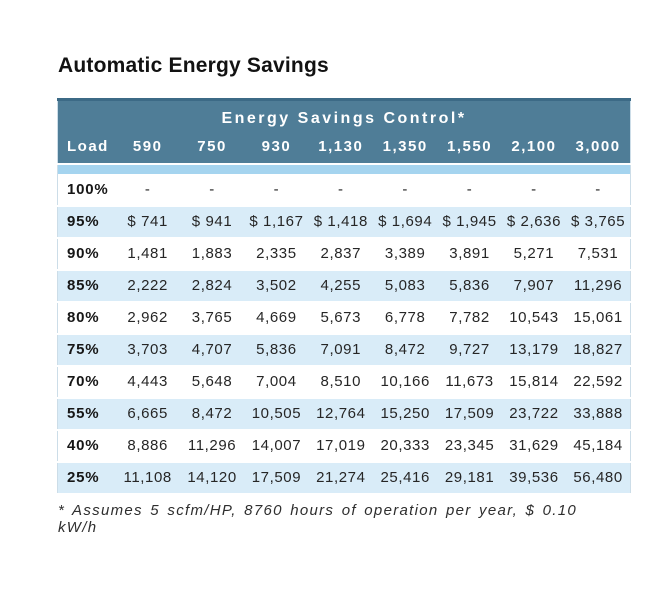 This screenshot has width=650, height=591. What do you see at coordinates (212, 478) in the screenshot?
I see `savings-value-cell: 14,120` at bounding box center [212, 478].